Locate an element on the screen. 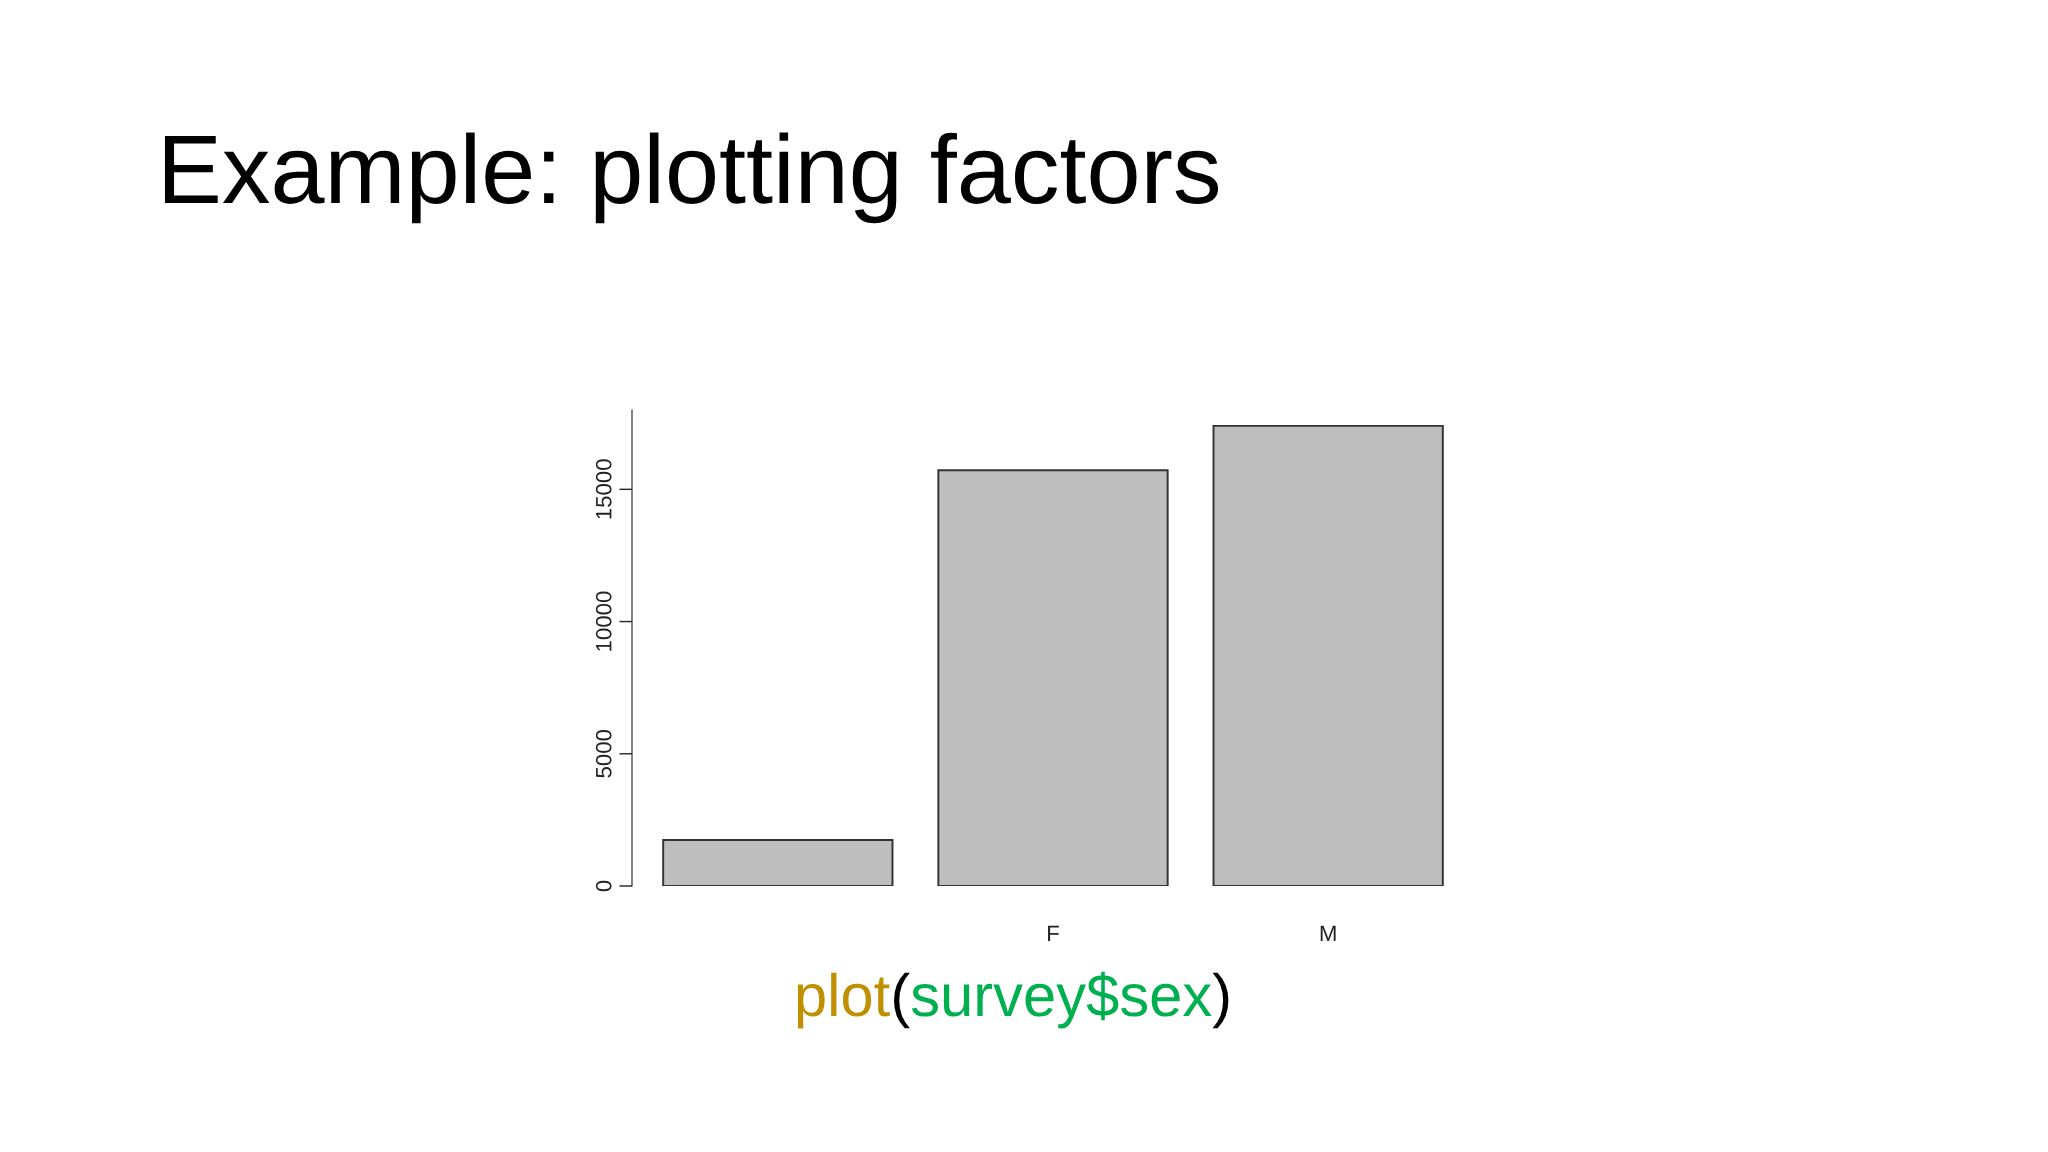 The height and width of the screenshot is (1152, 2048). y-tick-label: 15000 is located at coordinates (603, 489).